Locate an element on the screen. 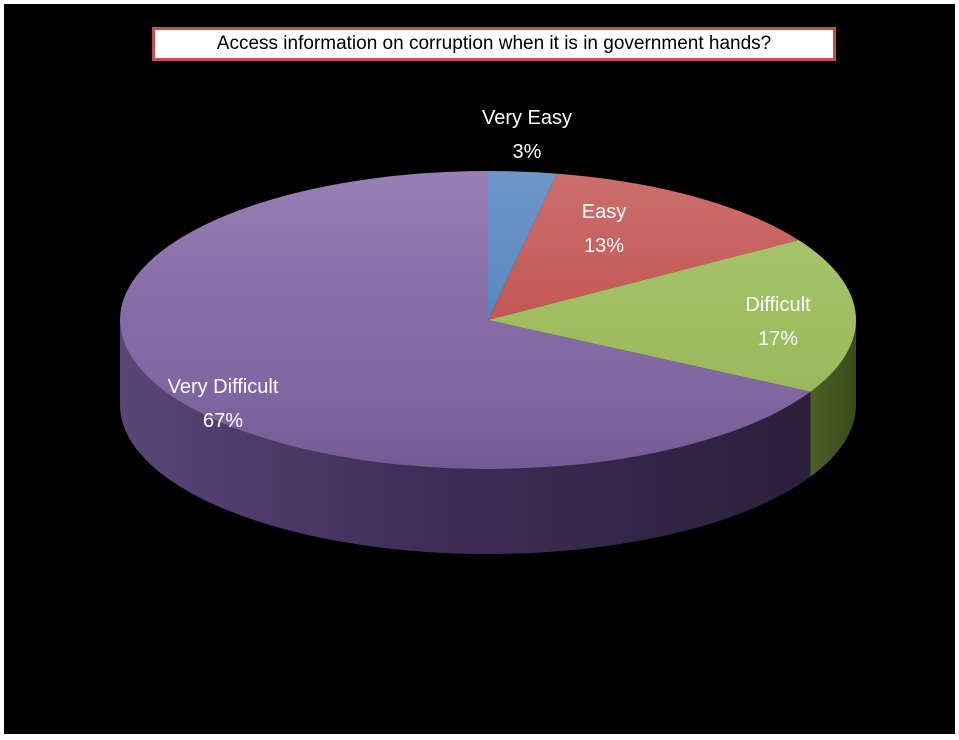 This screenshot has height=740, width=959. slice-value-easy: 13% is located at coordinates (604, 246).